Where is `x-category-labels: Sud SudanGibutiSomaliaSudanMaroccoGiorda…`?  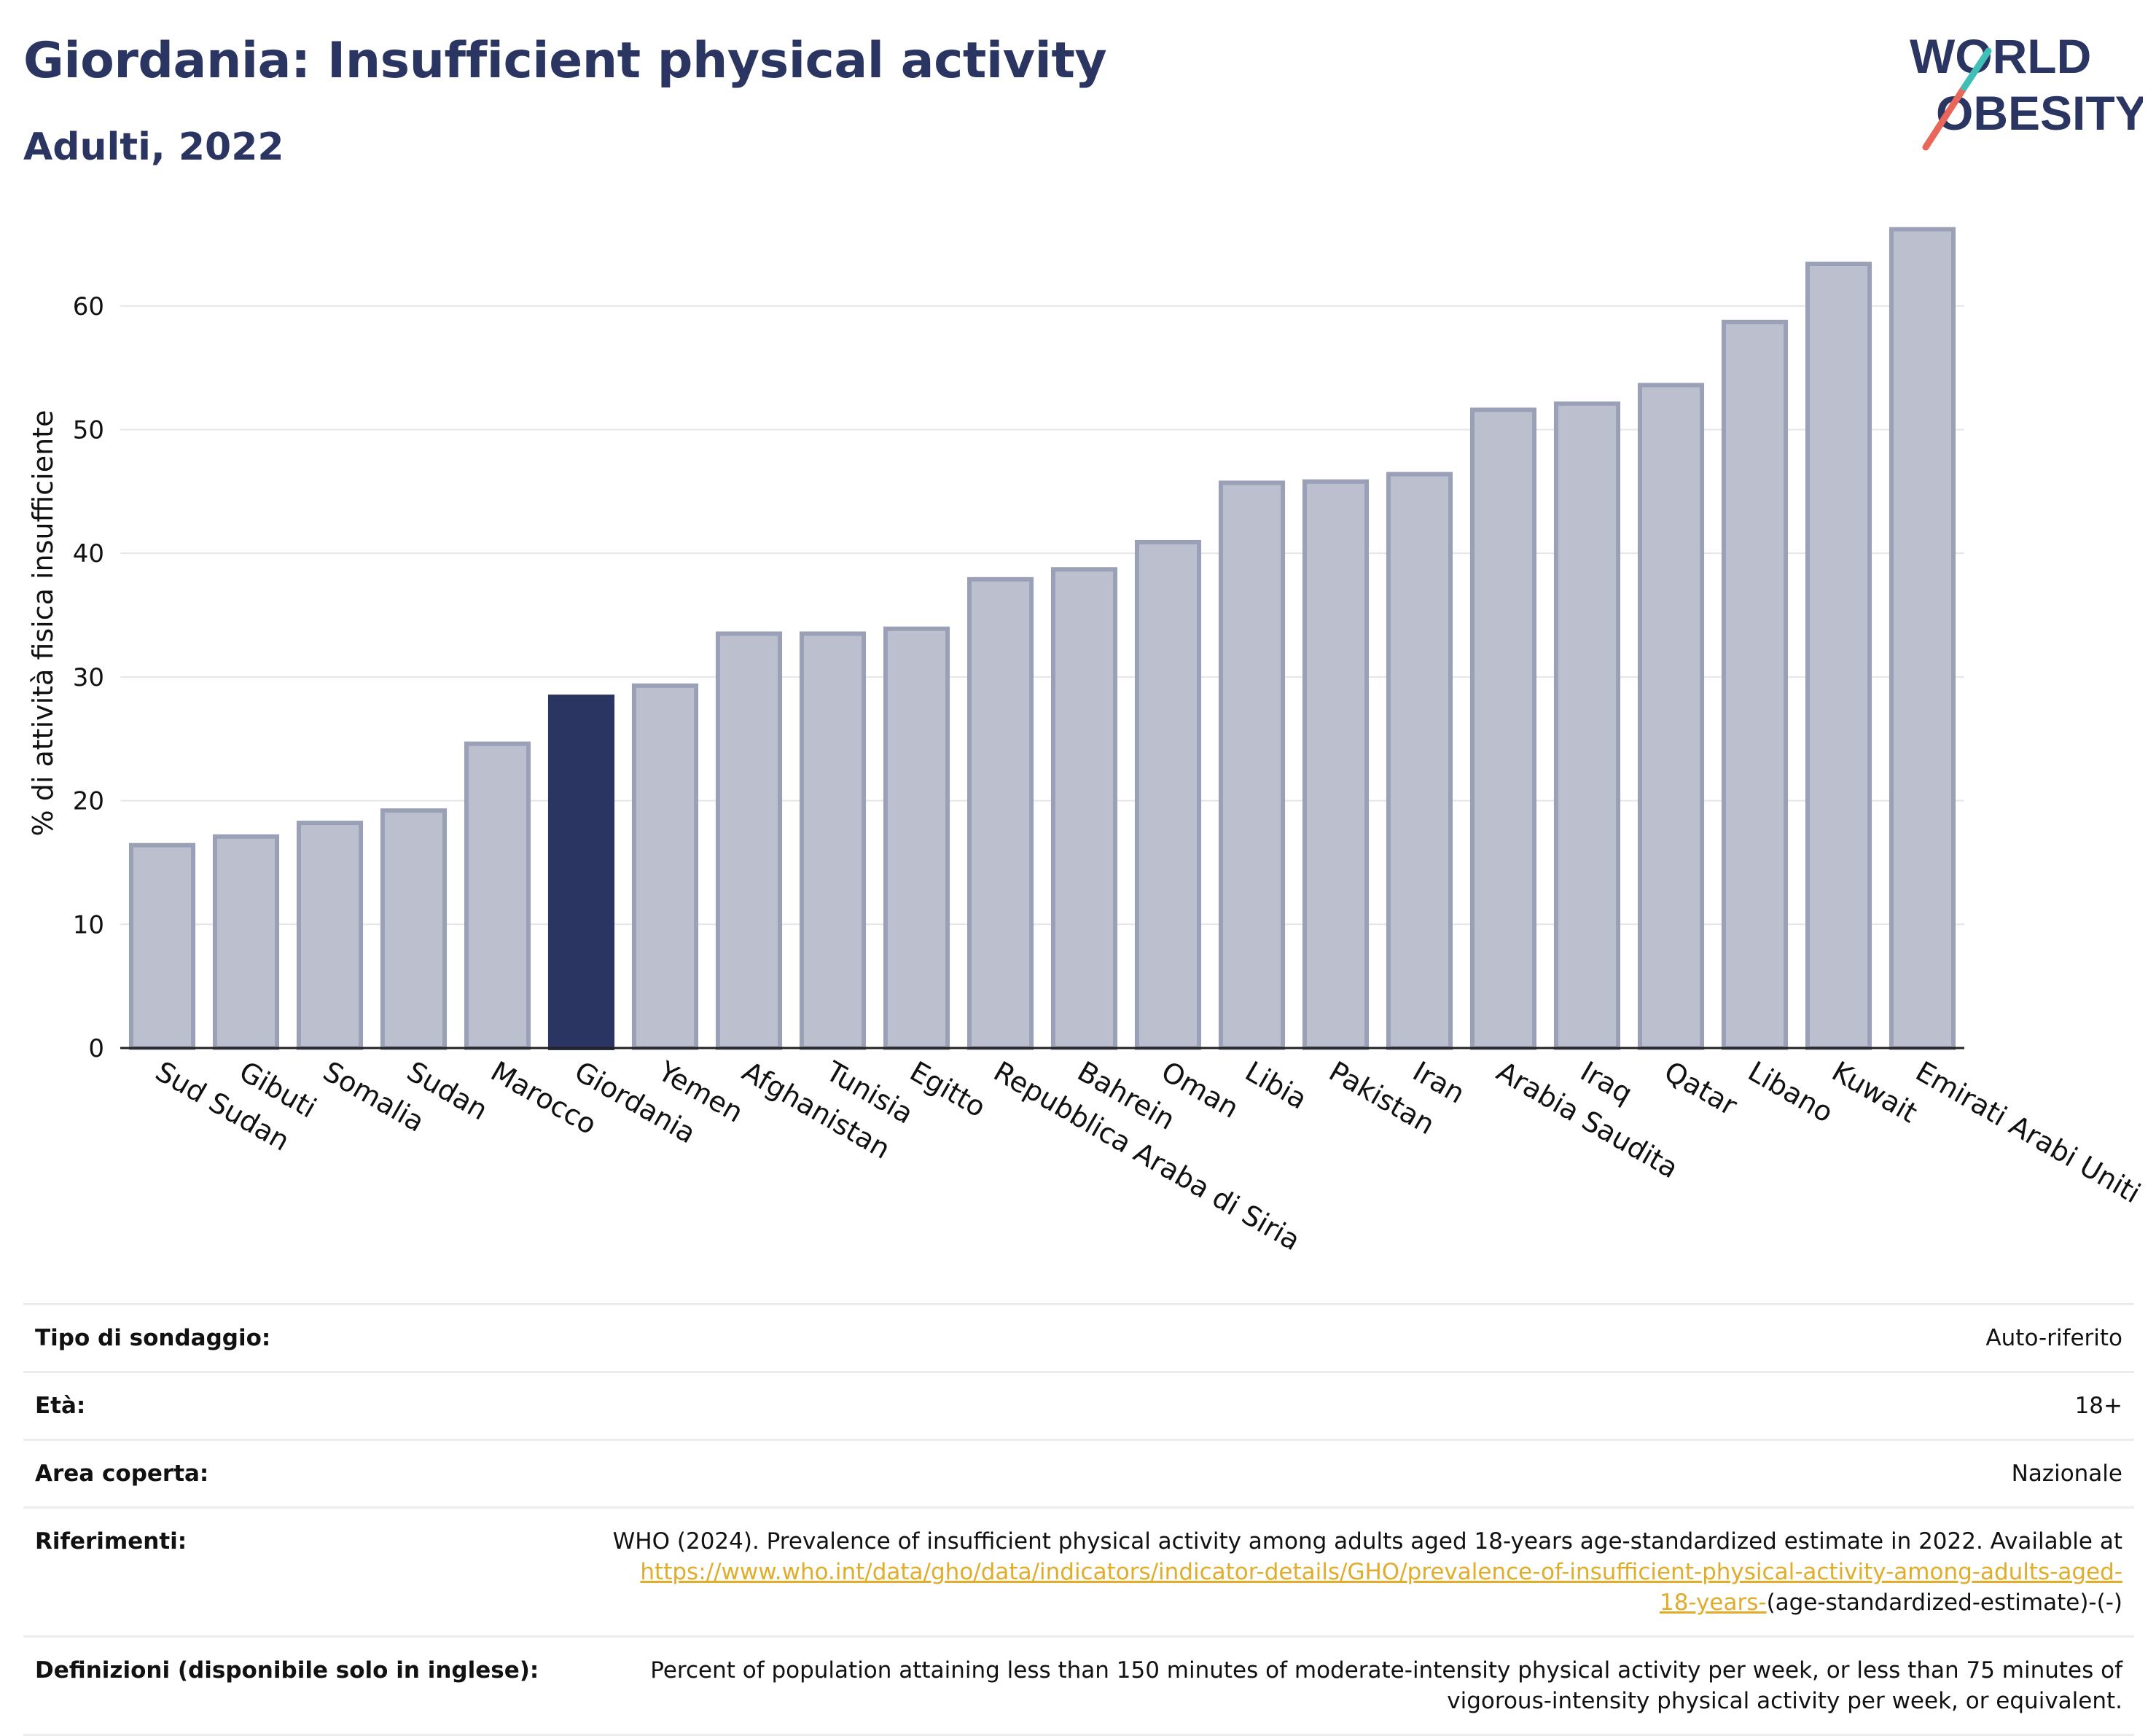 x-category-labels: Sud SudanGibutiSomaliaSudanMaroccoGiorda… is located at coordinates (1148, 1155).